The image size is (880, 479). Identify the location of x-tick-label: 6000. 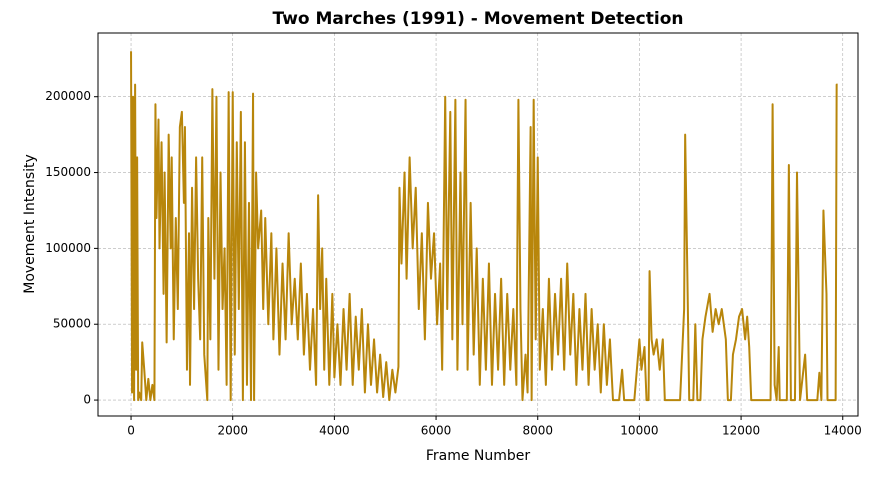
(436, 431).